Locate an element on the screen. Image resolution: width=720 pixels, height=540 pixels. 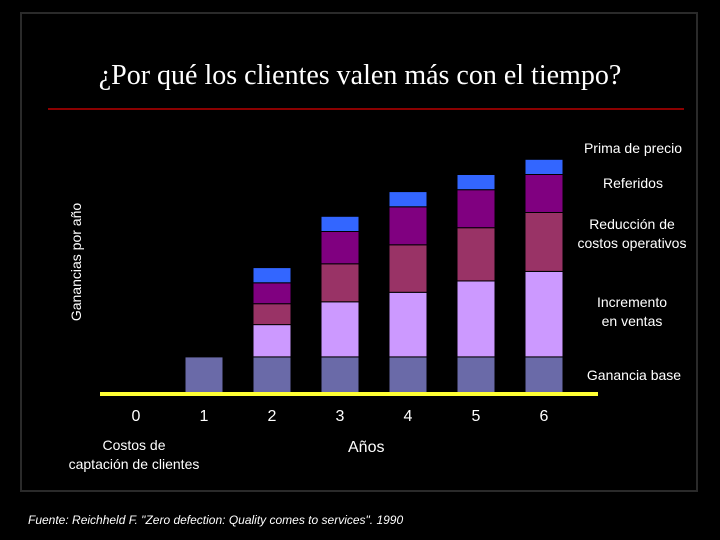
legend-label: Referidos is located at coordinates (633, 183).